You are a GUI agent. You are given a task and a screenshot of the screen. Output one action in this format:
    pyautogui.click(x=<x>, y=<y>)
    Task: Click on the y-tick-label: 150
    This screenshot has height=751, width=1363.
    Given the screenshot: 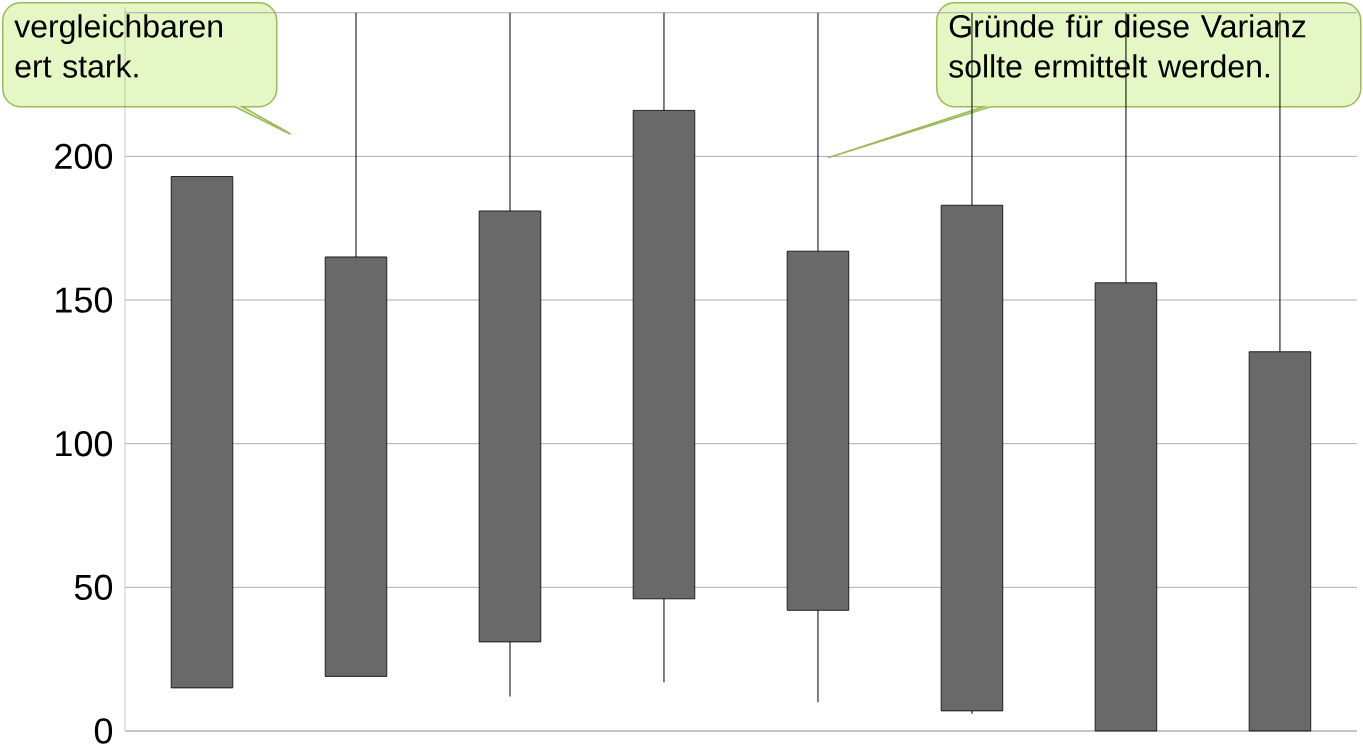 What is the action you would take?
    pyautogui.click(x=84, y=300)
    